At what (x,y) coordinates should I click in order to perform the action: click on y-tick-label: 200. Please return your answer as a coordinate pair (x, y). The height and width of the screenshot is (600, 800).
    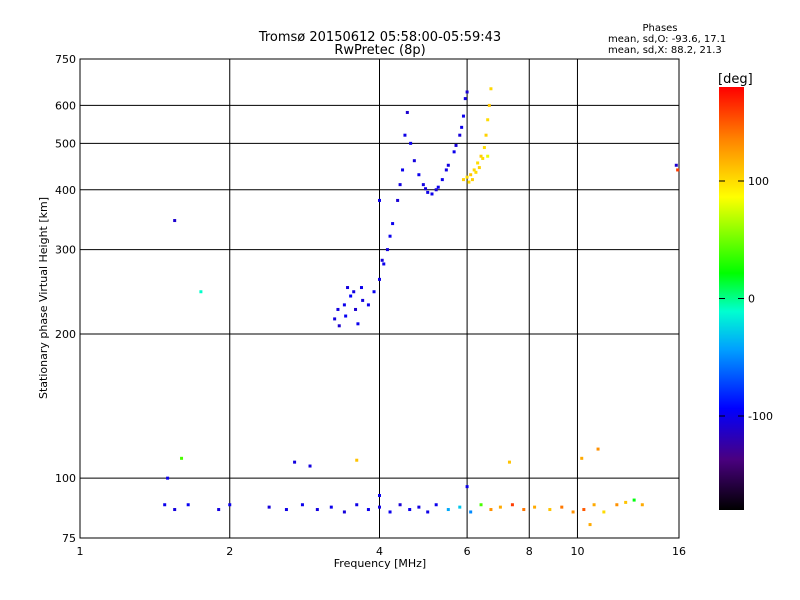
    Looking at the image, I should click on (65, 334).